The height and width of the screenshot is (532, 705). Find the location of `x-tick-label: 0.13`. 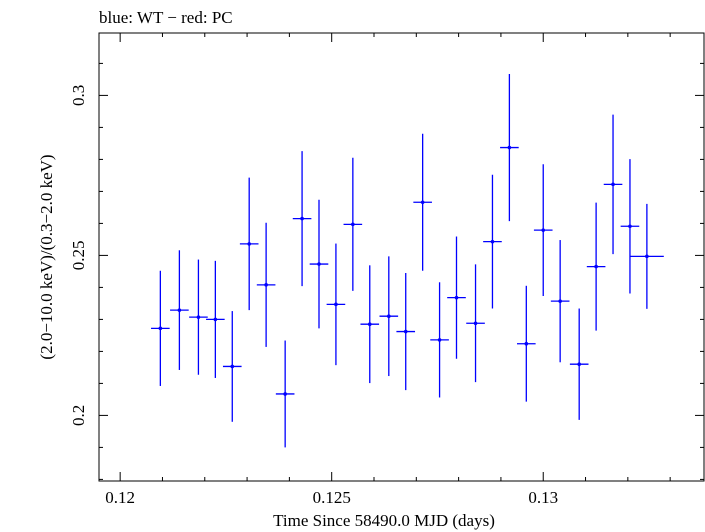

x-tick-label: 0.13 is located at coordinates (543, 497).